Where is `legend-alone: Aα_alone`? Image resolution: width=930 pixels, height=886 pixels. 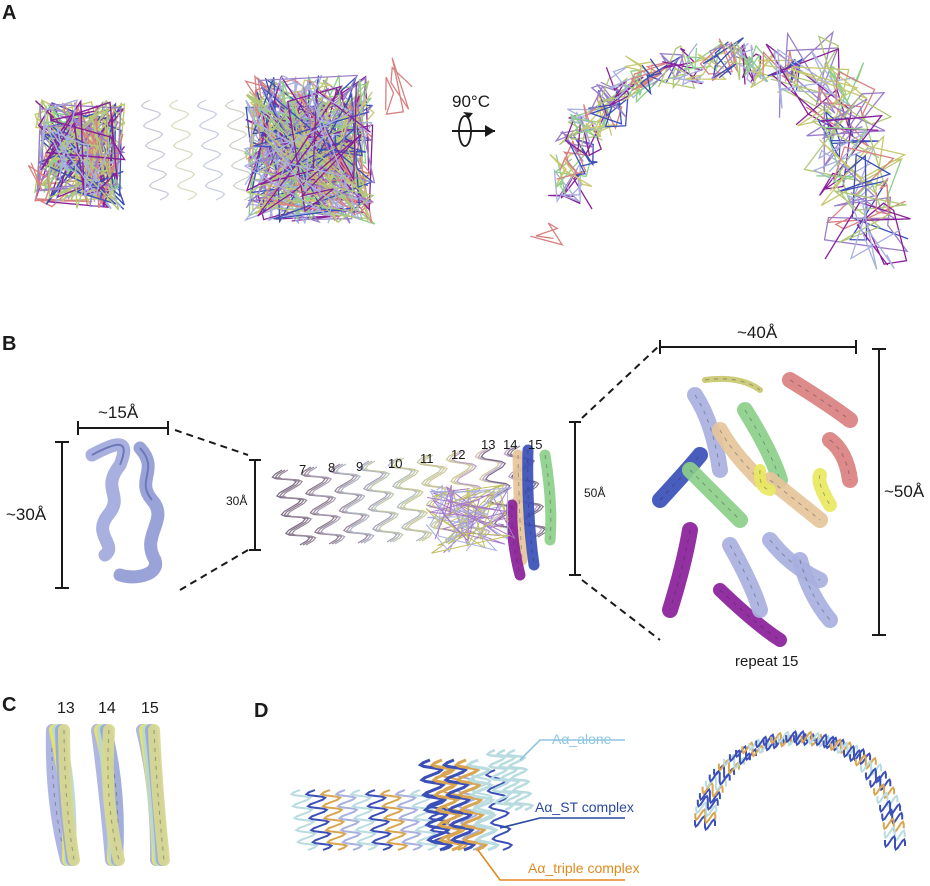 legend-alone: Aα_alone is located at coordinates (582, 739).